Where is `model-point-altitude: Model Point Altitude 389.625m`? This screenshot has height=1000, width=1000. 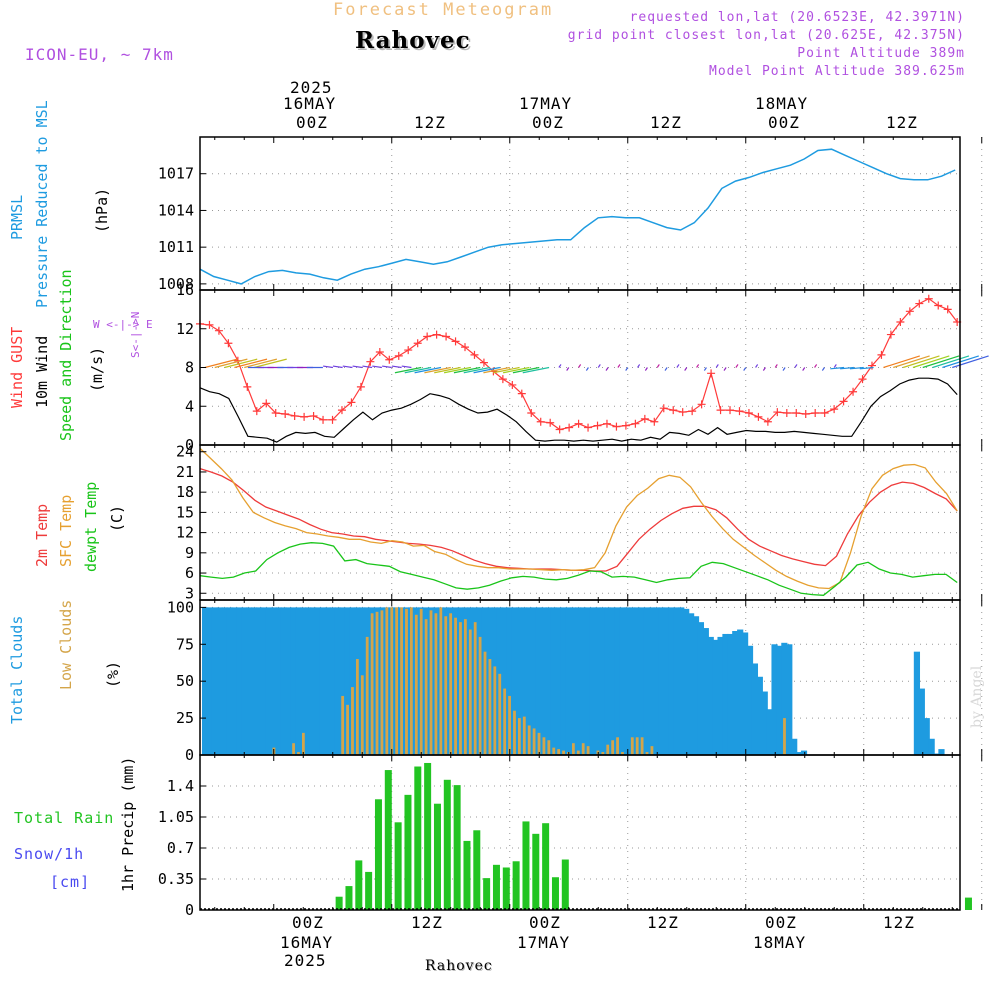
model-point-altitude: Model Point Altitude 389.625m is located at coordinates (837, 71).